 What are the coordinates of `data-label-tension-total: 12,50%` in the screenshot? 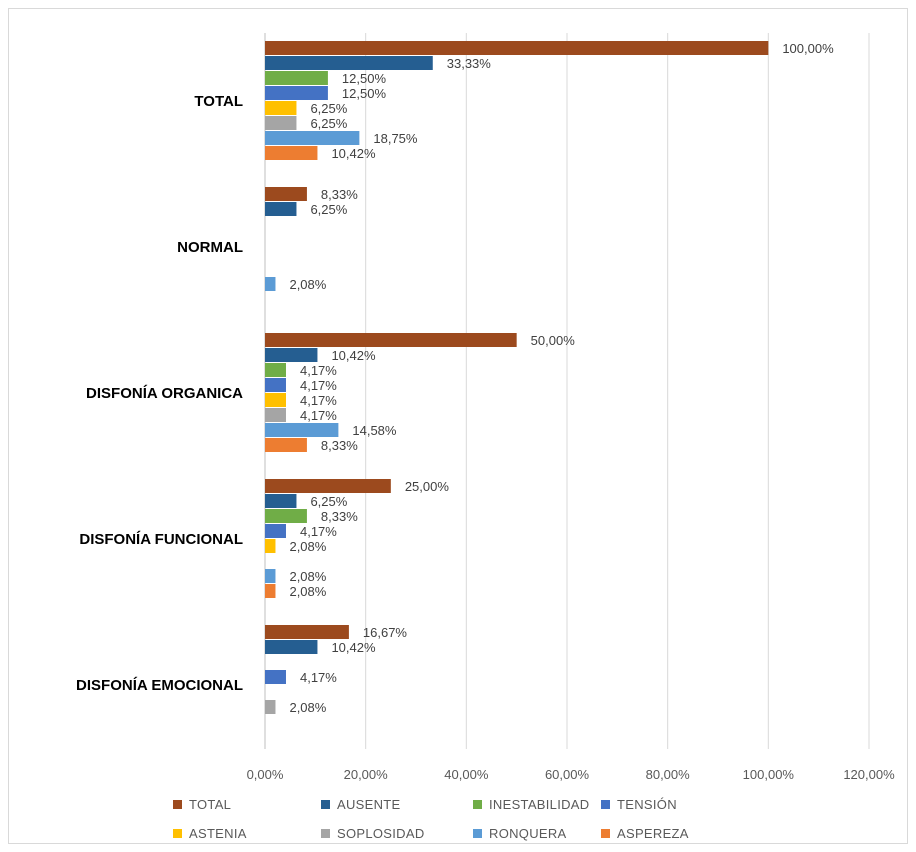 It's located at (364, 93).